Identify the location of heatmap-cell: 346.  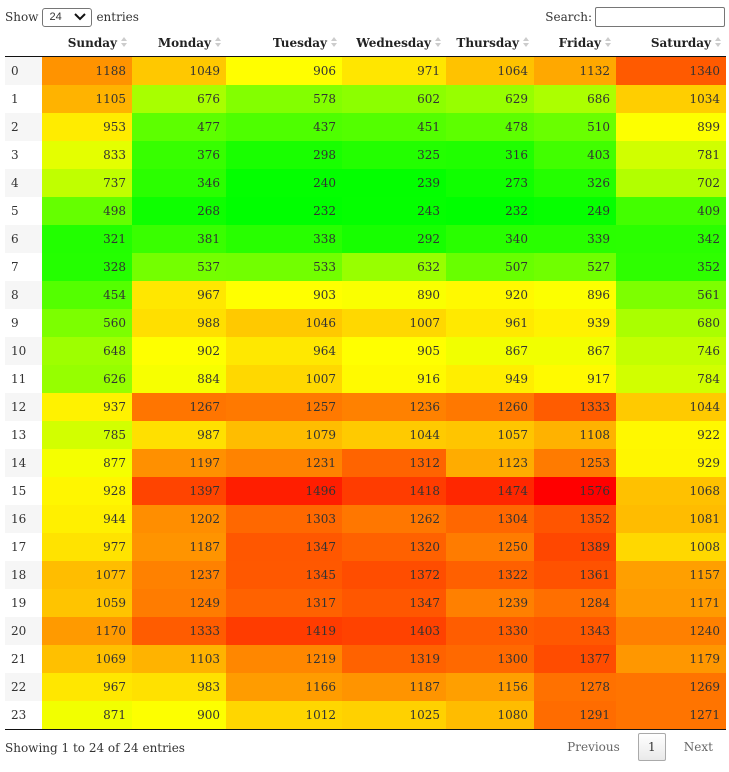
(179, 183).